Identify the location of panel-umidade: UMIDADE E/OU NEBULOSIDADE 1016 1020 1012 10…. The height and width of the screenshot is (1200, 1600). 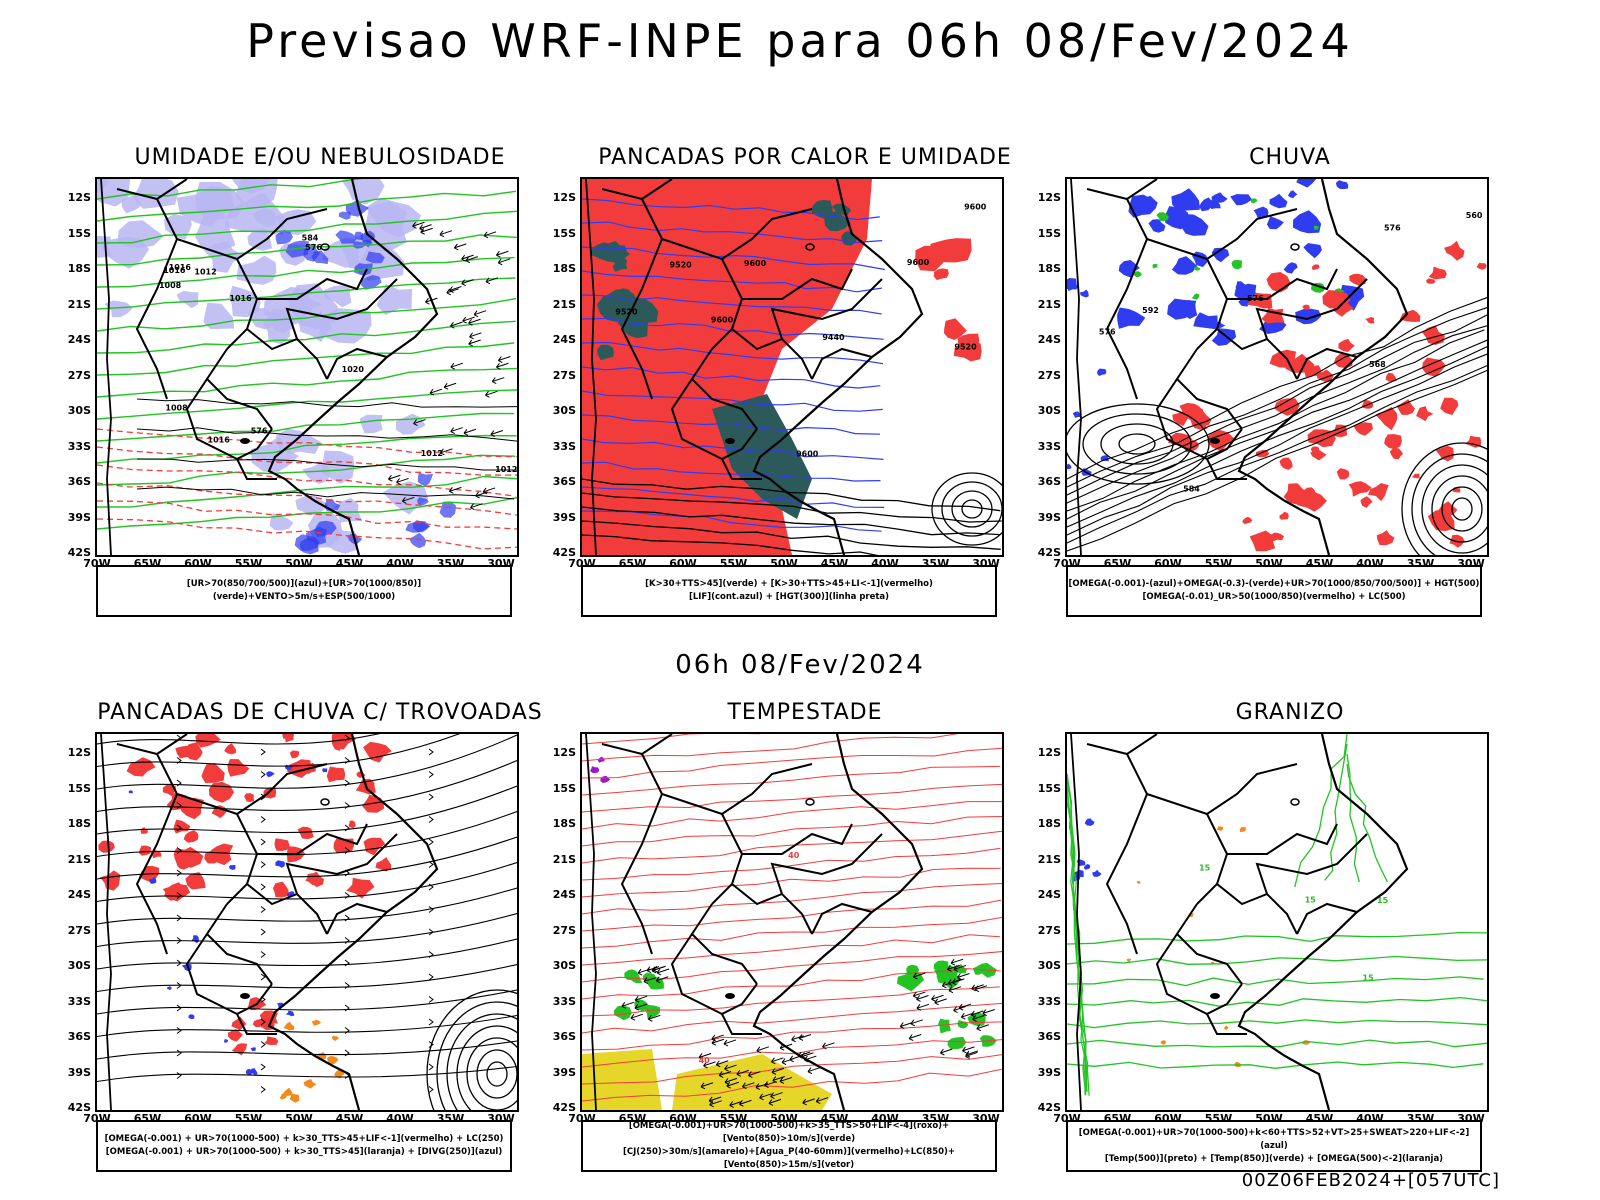
(309, 385).